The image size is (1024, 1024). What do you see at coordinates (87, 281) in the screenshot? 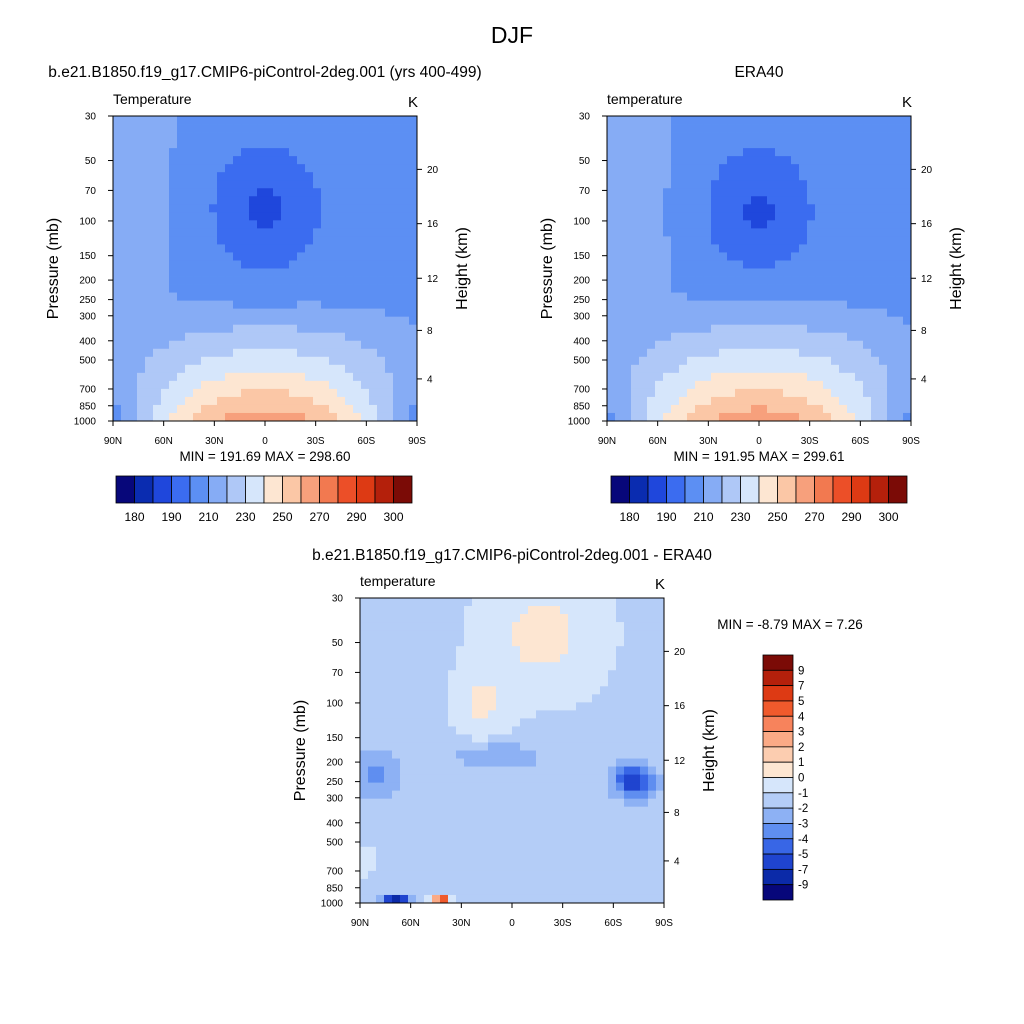
I see `y-tick-label: 200` at bounding box center [87, 281].